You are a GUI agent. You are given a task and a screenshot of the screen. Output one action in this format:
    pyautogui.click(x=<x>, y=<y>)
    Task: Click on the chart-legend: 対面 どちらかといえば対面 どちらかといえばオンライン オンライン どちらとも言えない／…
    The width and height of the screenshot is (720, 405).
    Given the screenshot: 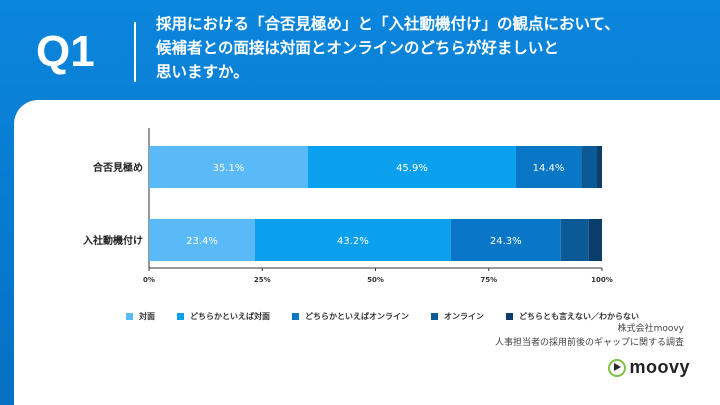 What is the action you would take?
    pyautogui.click(x=393, y=316)
    